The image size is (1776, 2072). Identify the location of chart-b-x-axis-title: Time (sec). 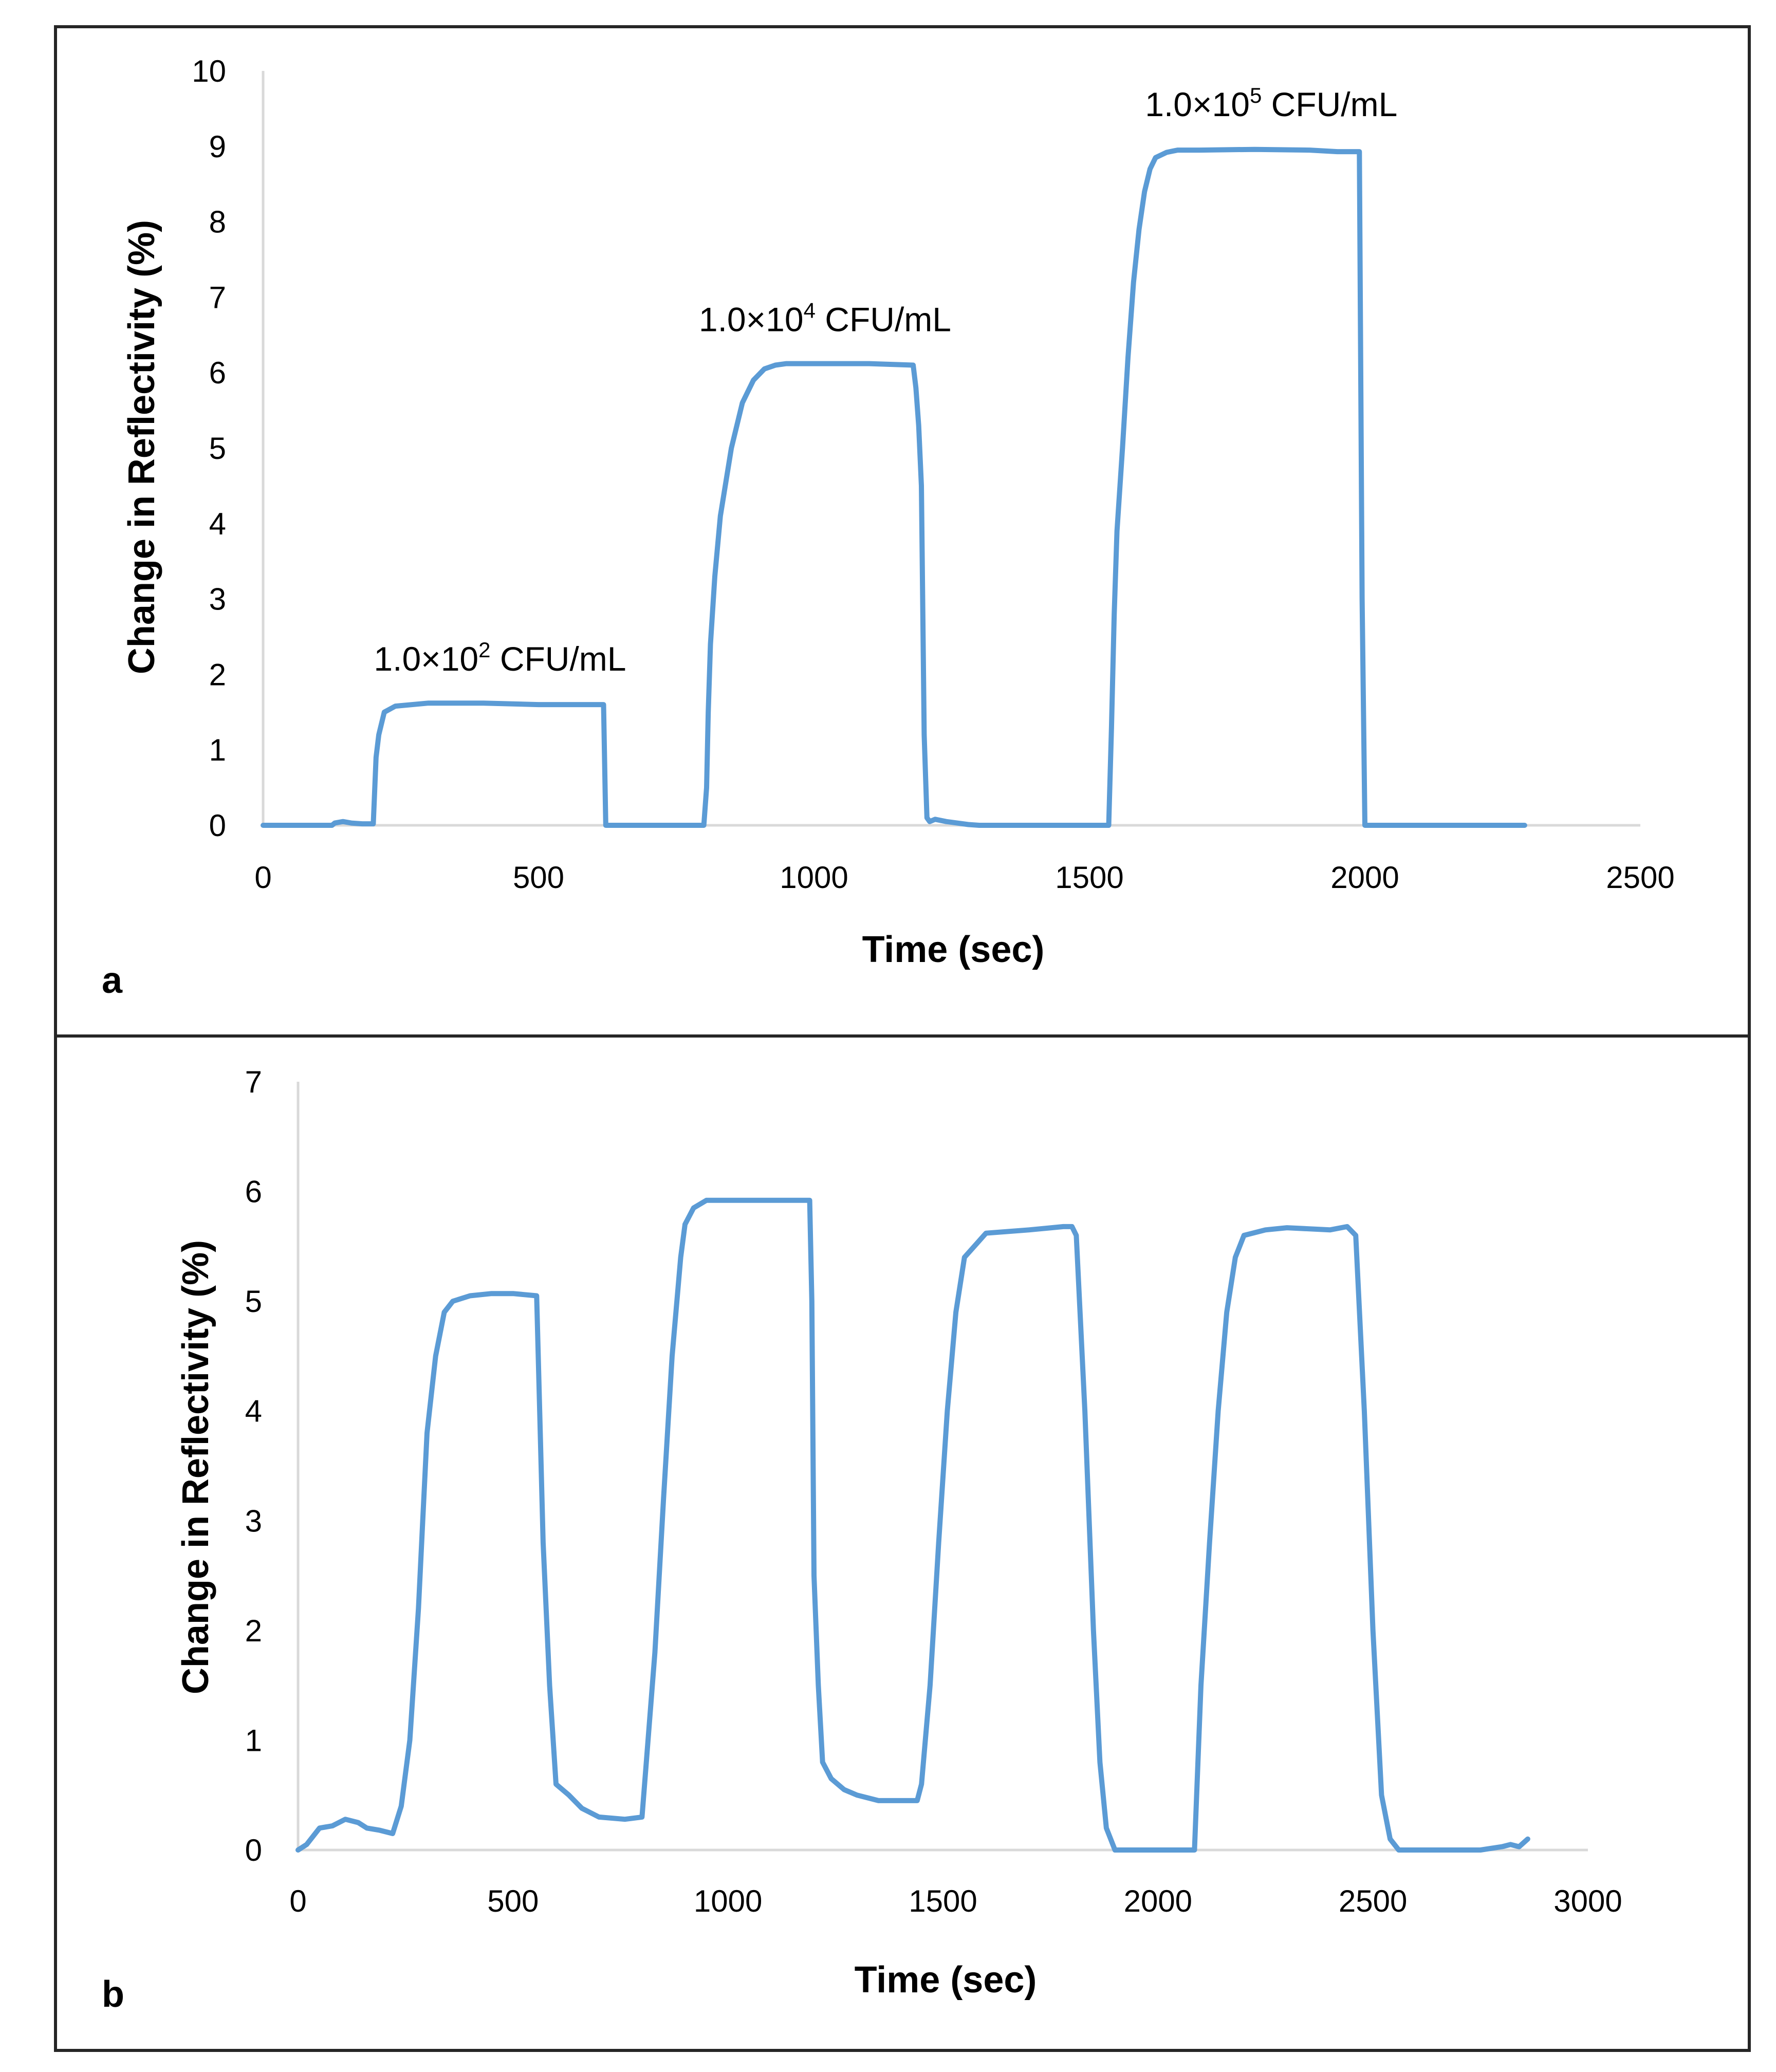
(946, 1980).